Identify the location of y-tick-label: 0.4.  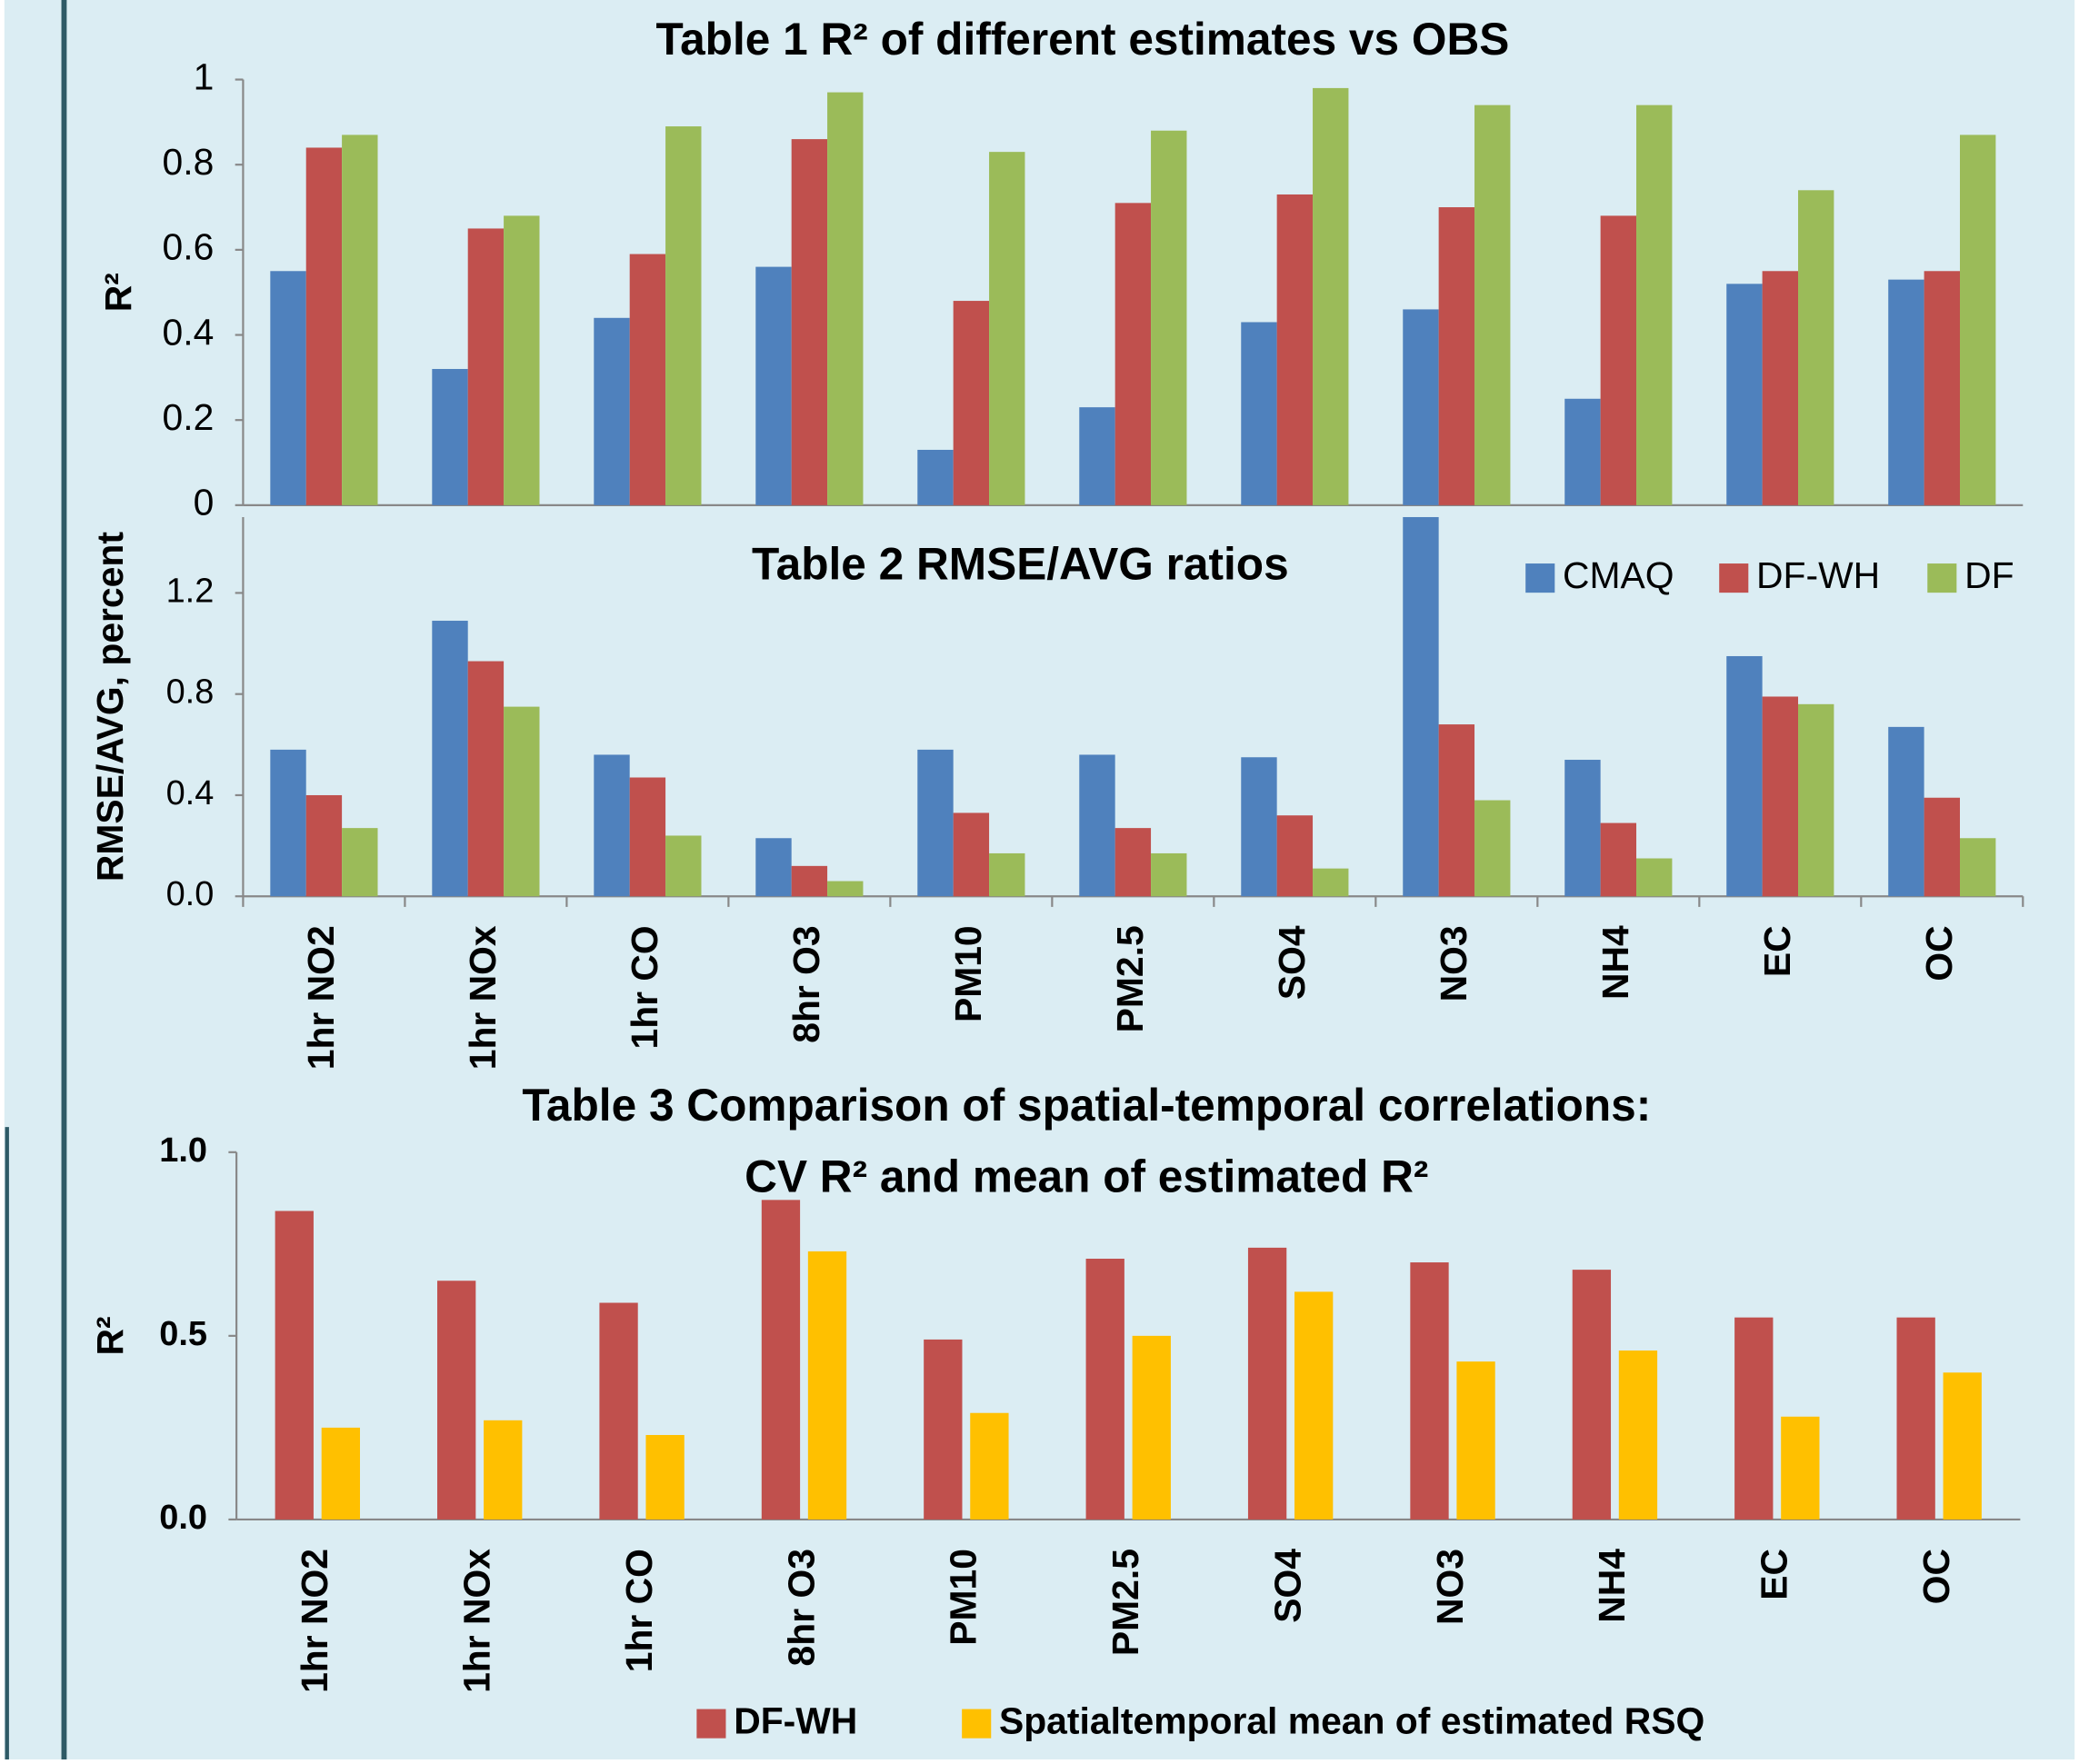
(190, 793).